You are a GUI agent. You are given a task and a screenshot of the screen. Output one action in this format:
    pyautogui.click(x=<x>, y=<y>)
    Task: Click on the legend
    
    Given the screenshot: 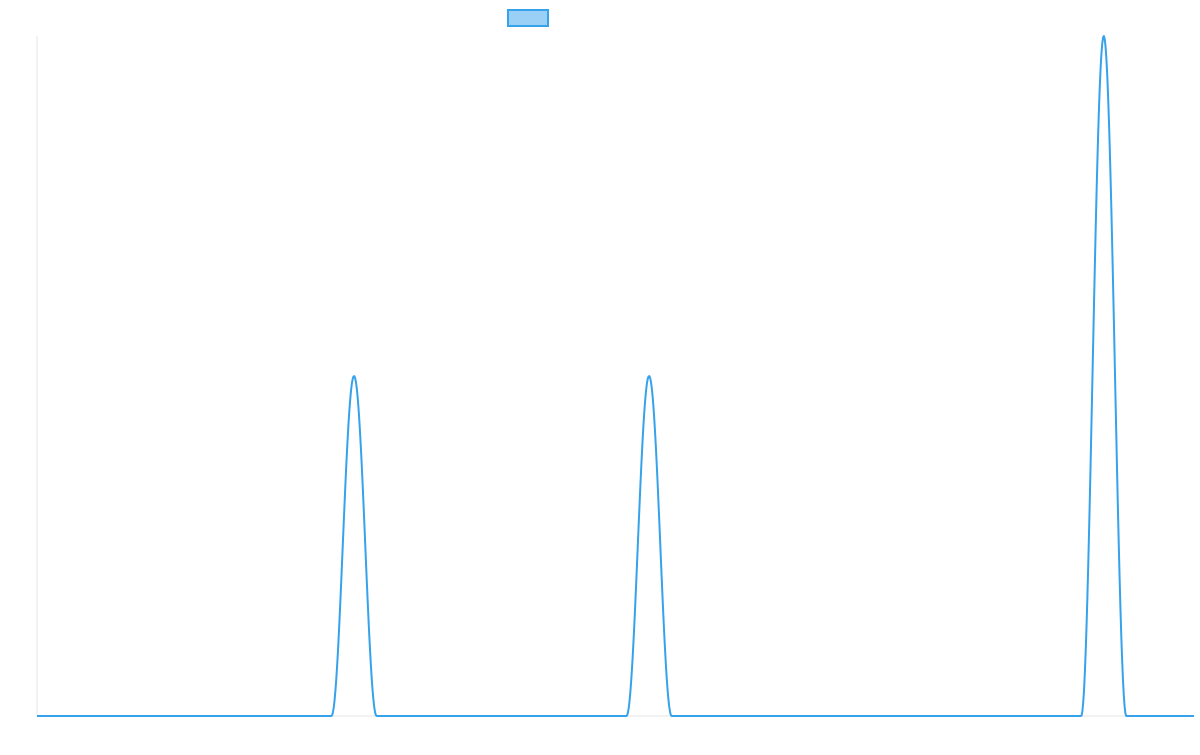 What is the action you would take?
    pyautogui.click(x=528, y=18)
    